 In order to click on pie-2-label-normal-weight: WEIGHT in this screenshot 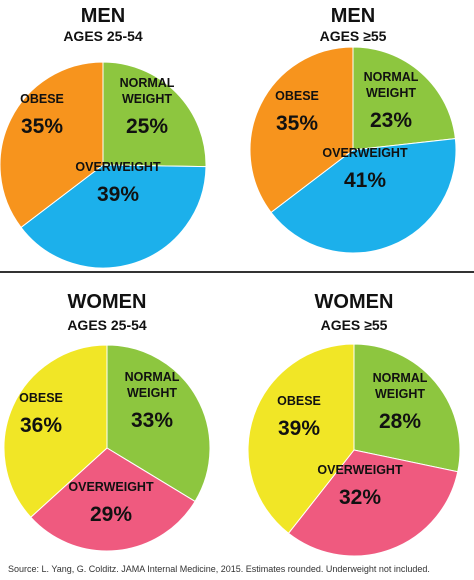, I will do `click(391, 93)`.